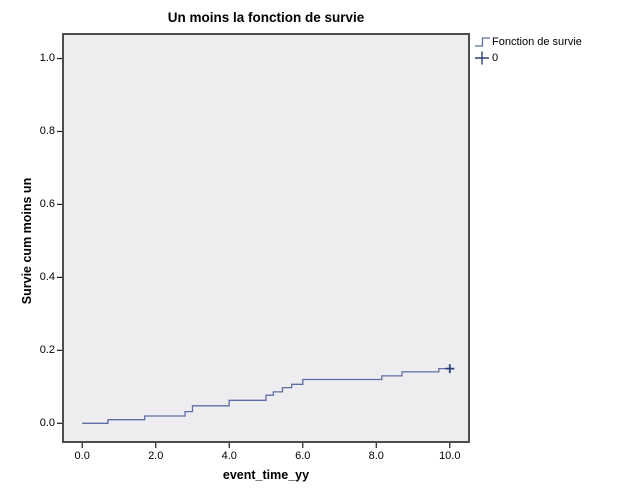  What do you see at coordinates (47, 58) in the screenshot?
I see `y-tick-label: 1.0` at bounding box center [47, 58].